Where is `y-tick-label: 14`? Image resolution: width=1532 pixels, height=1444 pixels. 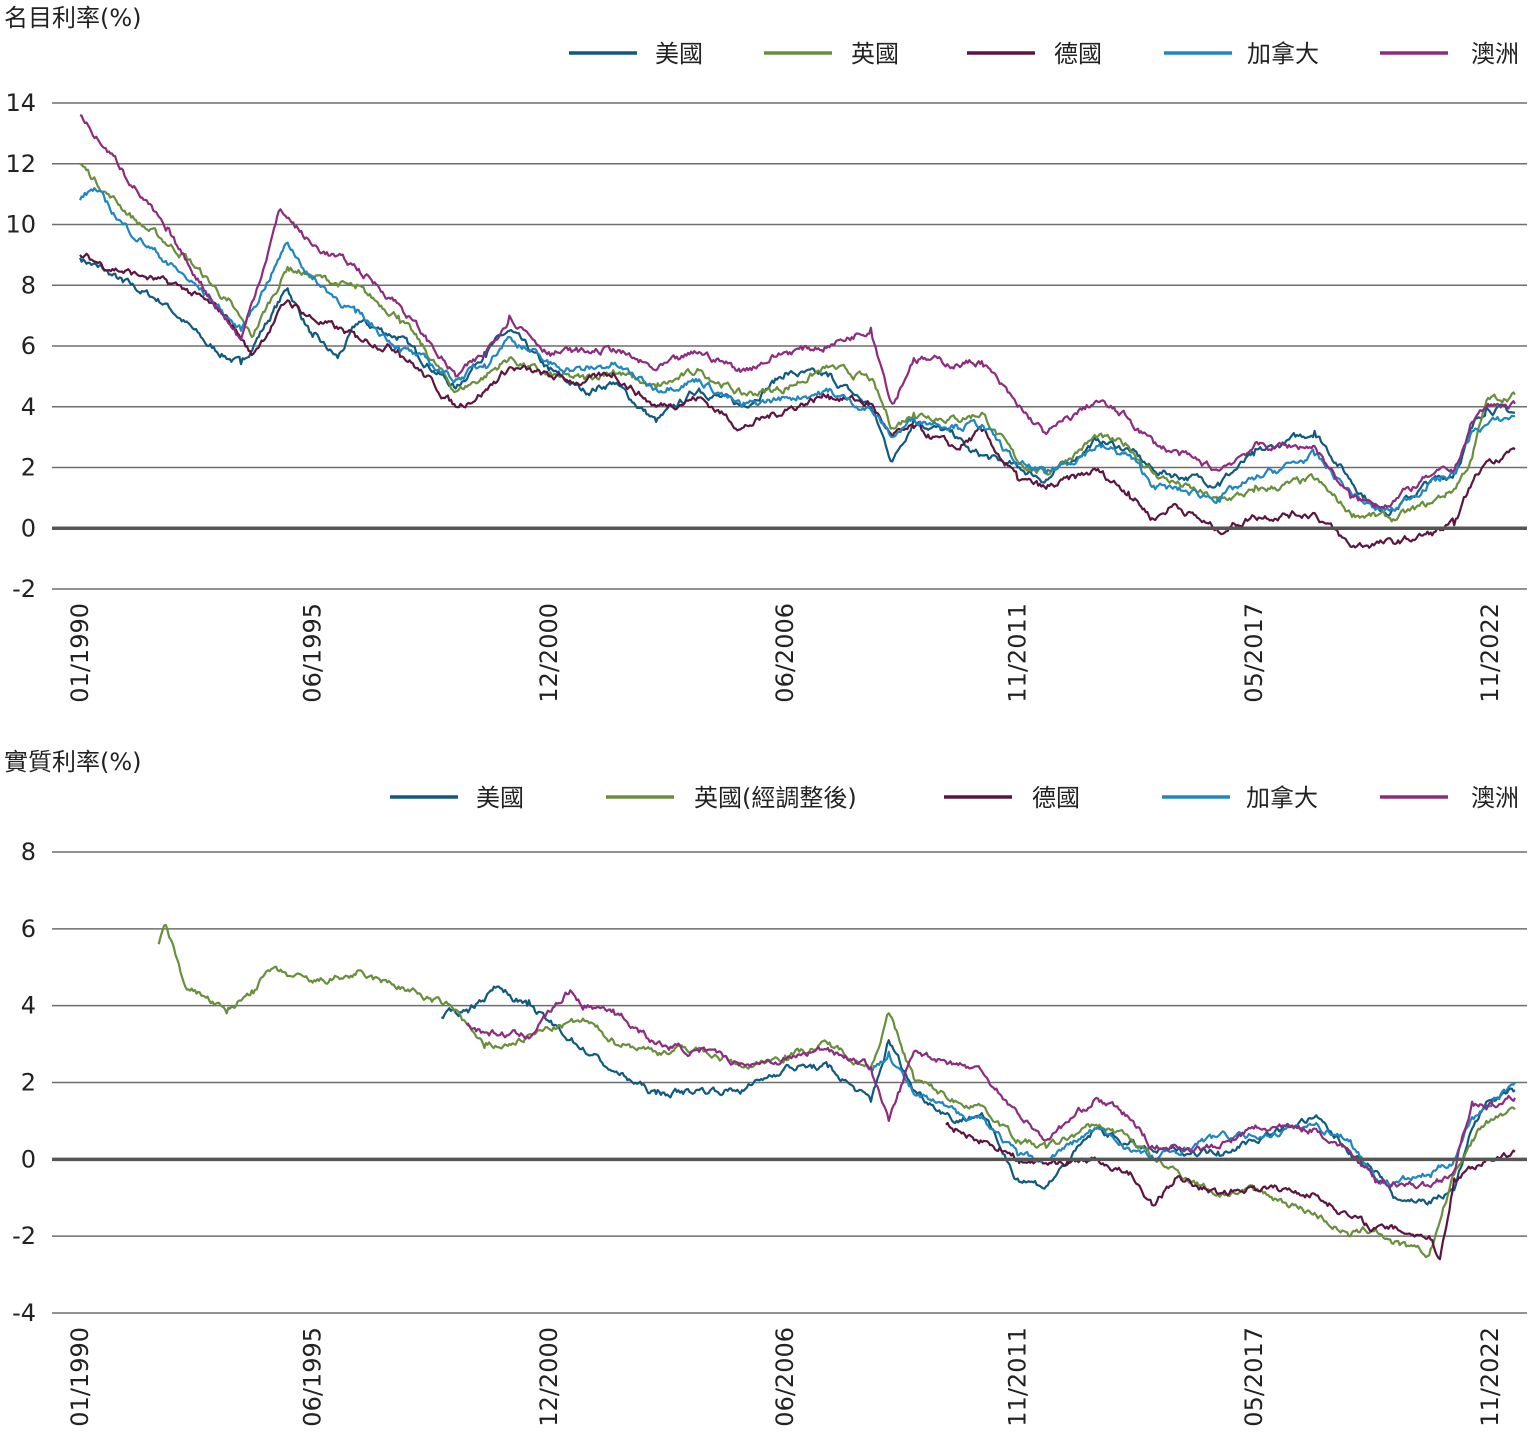 y-tick-label: 14 is located at coordinates (20, 103).